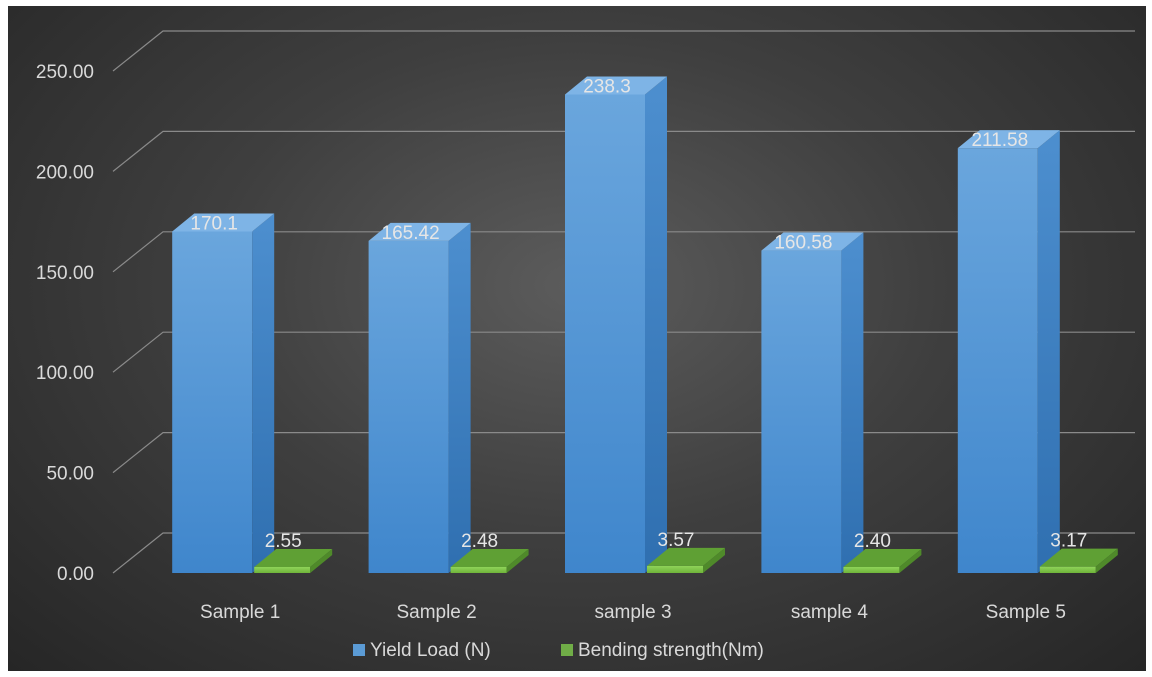 This screenshot has width=1152, height=677. Describe the element at coordinates (479, 541) in the screenshot. I see `data-label-bending-strength: 2.48` at that location.